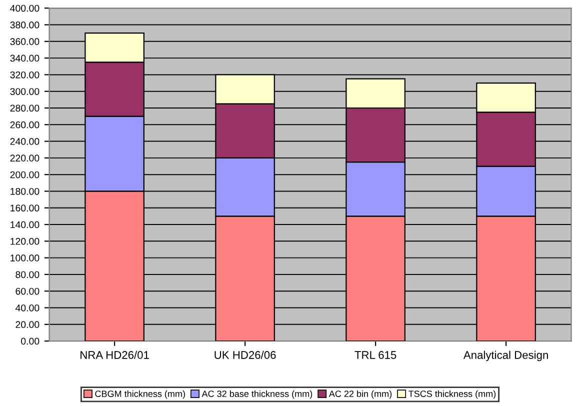 This screenshot has width=580, height=406. What do you see at coordinates (25, 241) in the screenshot?
I see `y-tick-label: 120.00` at bounding box center [25, 241].